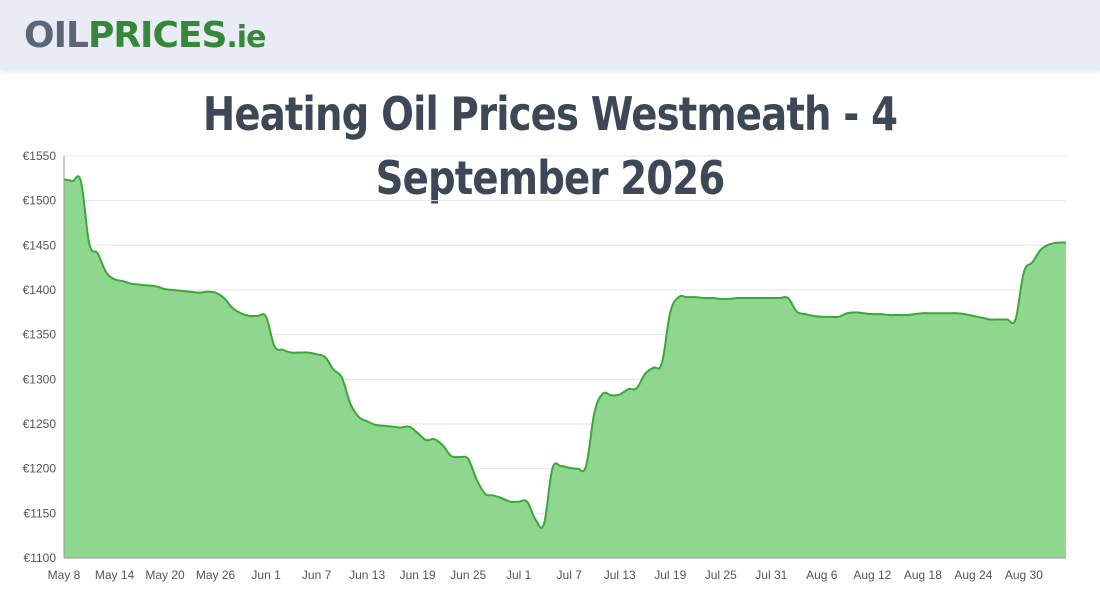 The width and height of the screenshot is (1100, 600). Describe the element at coordinates (40, 469) in the screenshot. I see `y-tick-label: €1200` at that location.